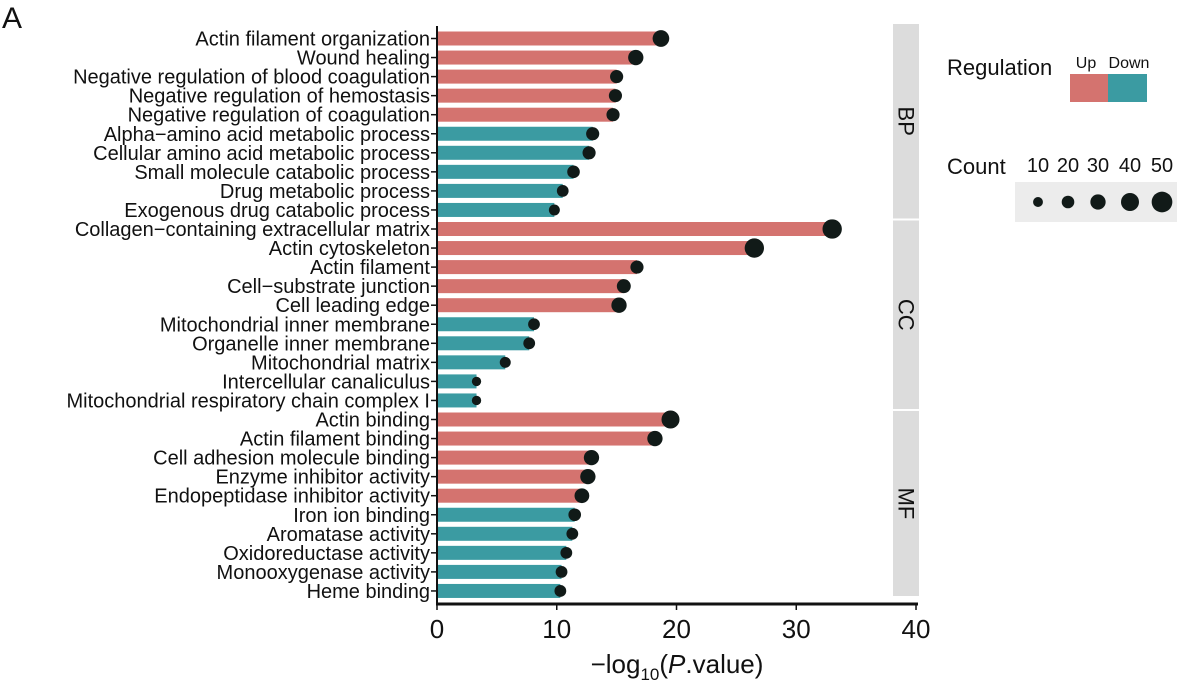 This screenshot has height=691, width=1200. Describe the element at coordinates (649, 674) in the screenshot. I see `x-axis-title-part: 10` at that location.